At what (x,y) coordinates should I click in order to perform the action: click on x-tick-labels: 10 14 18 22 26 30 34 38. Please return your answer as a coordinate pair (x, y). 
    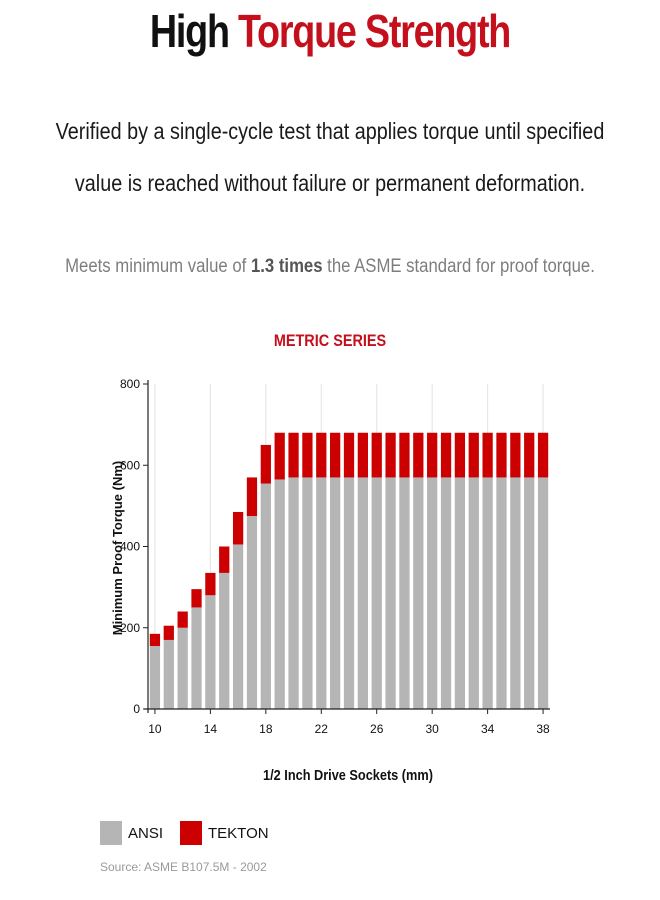
    Looking at the image, I should click on (349, 729).